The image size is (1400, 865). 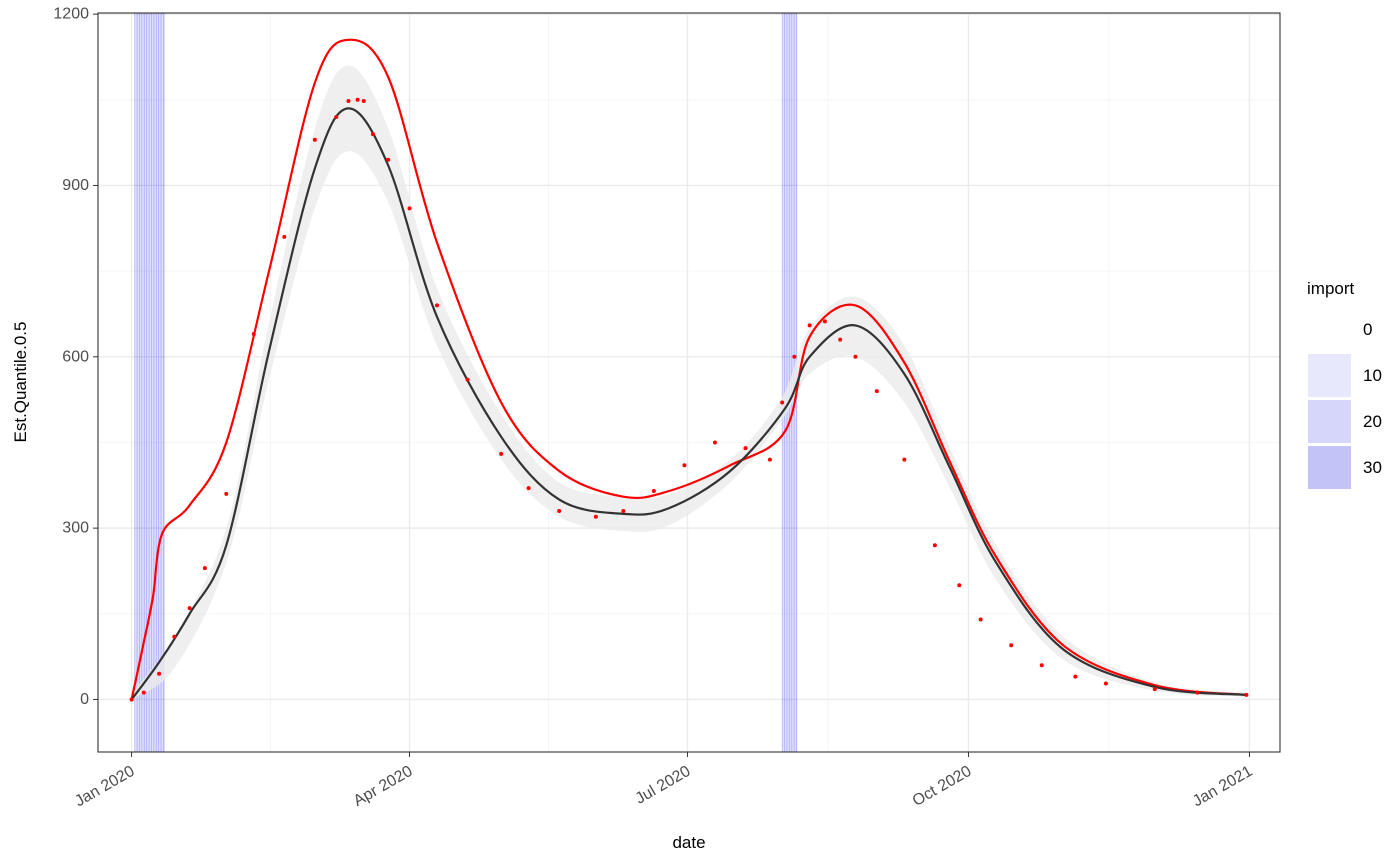 I want to click on legend-label: 30, so click(x=1372, y=467).